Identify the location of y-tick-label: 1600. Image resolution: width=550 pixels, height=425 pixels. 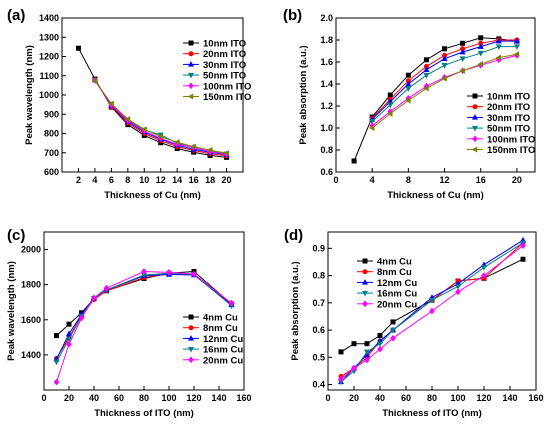
(31, 320).